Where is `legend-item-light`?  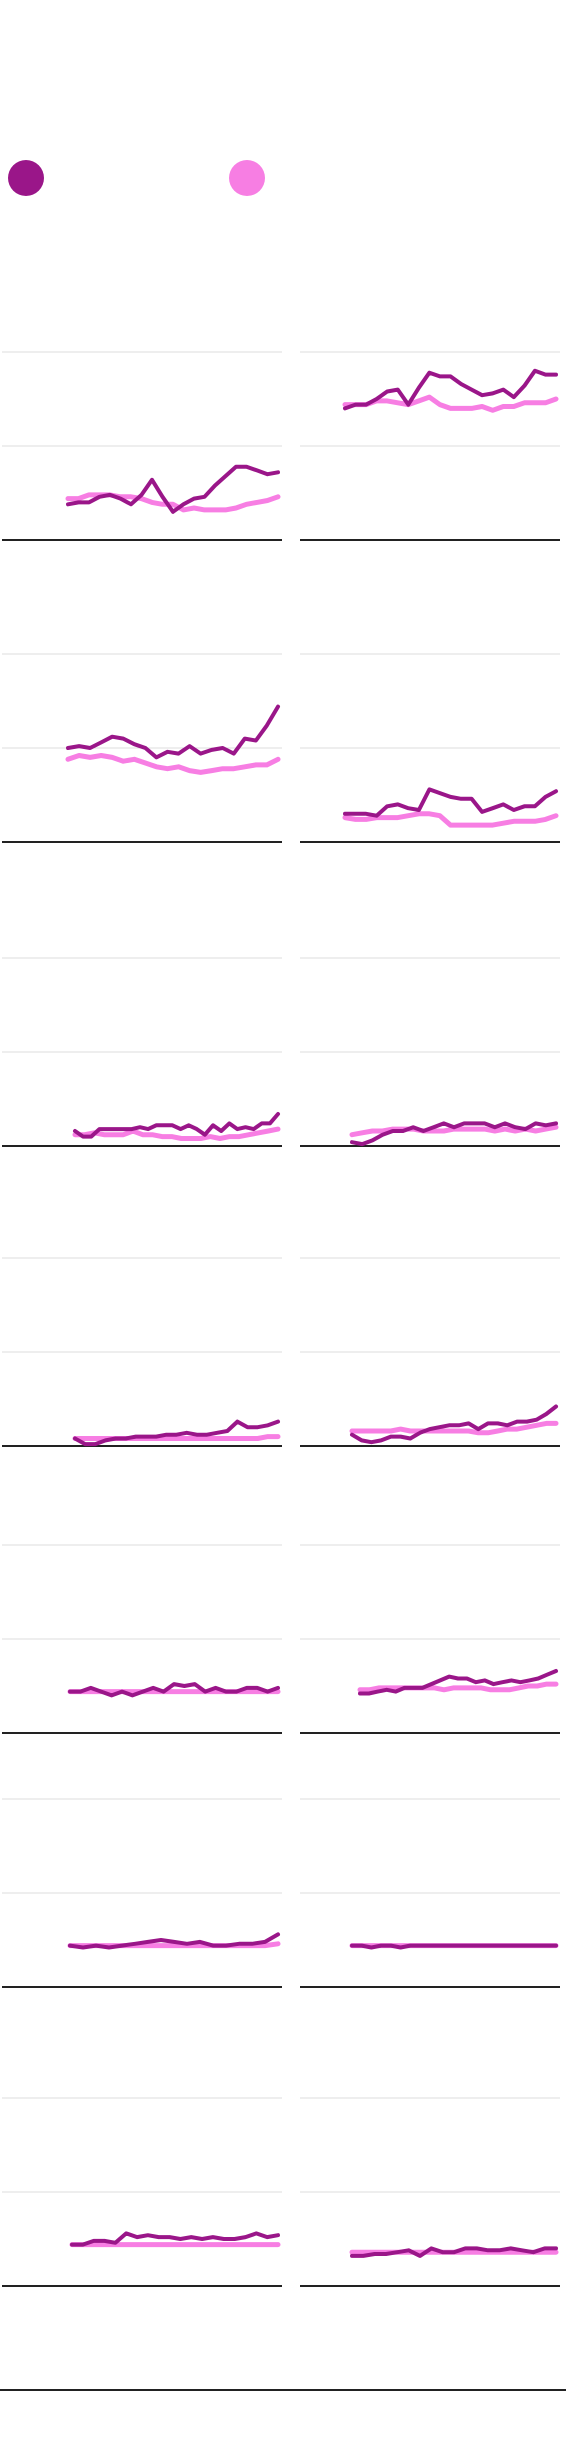
legend-item-light is located at coordinates (251, 178).